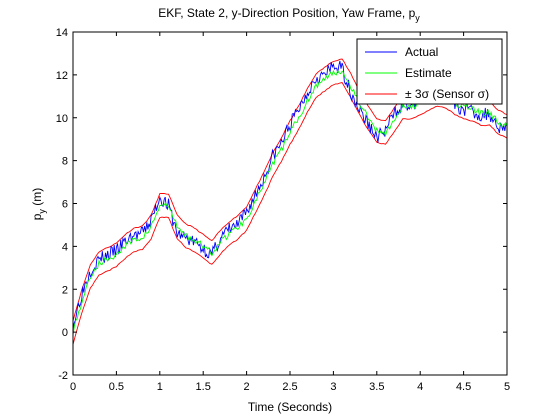 The width and height of the screenshot is (560, 420). Describe the element at coordinates (63, 376) in the screenshot. I see `y-tick-label: -2` at that location.